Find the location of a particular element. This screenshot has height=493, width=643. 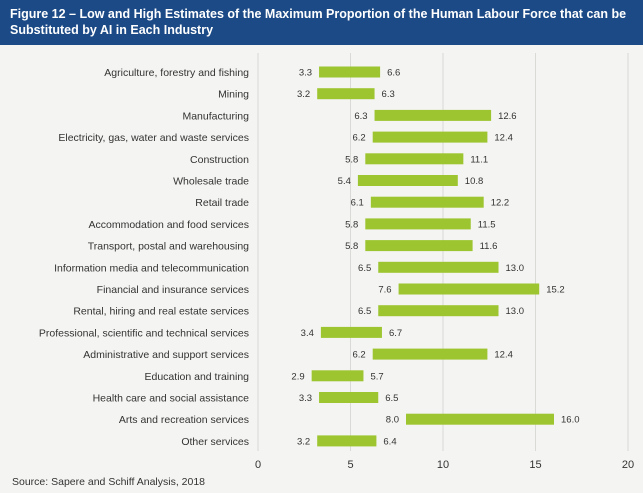

category-label: Transport, postal and warehousing is located at coordinates (168, 247).